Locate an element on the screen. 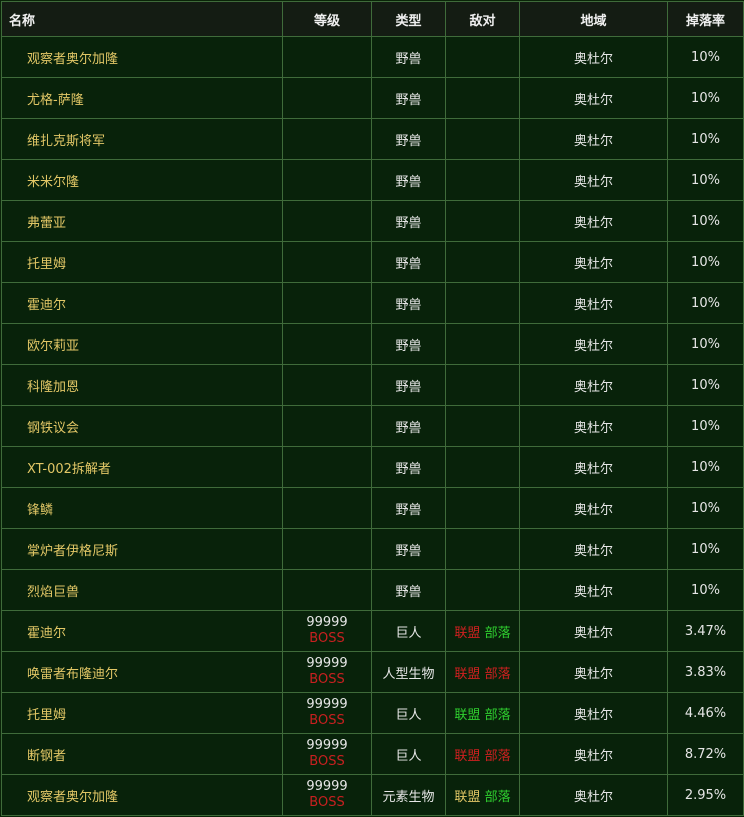 This screenshot has width=744, height=817. table-row: XT-002拆解者 野兽 奥杜尔 10% is located at coordinates (372, 467).